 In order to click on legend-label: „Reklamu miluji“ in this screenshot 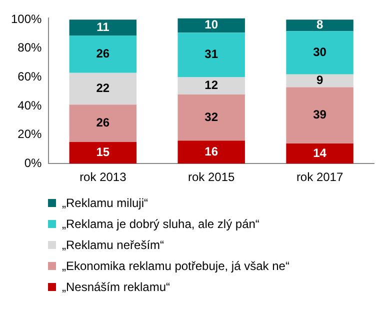, I will do `click(105, 203)`.